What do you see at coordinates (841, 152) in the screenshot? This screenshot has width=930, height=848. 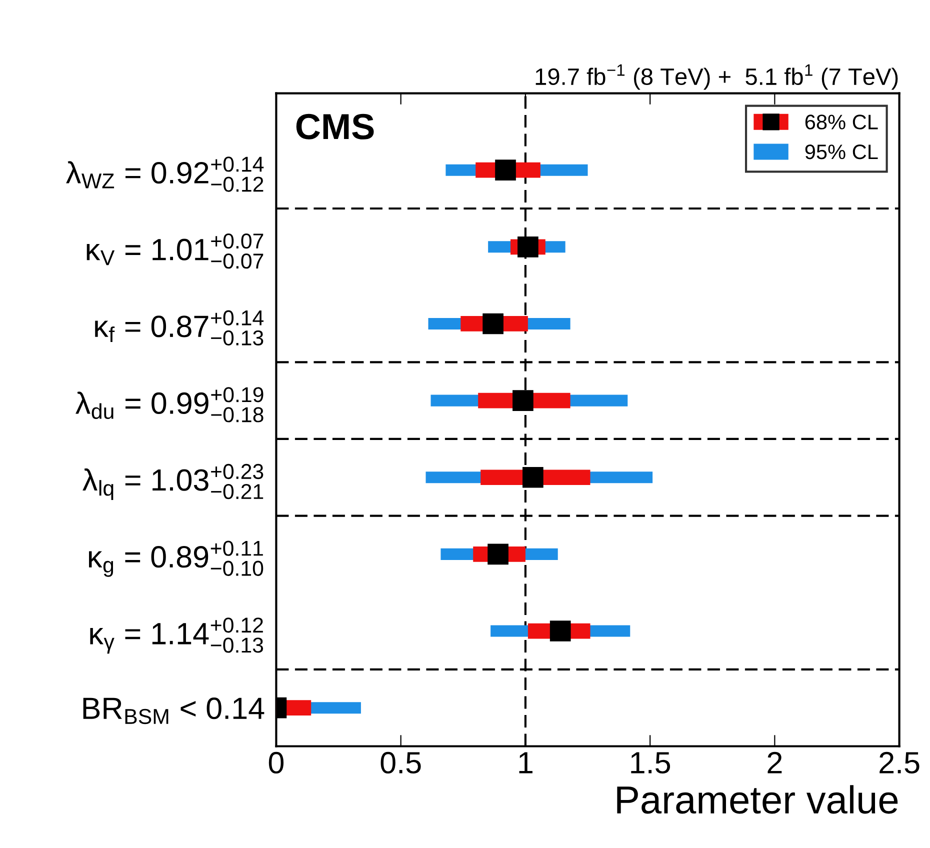 I see `legend-label: 95% CL` at bounding box center [841, 152].